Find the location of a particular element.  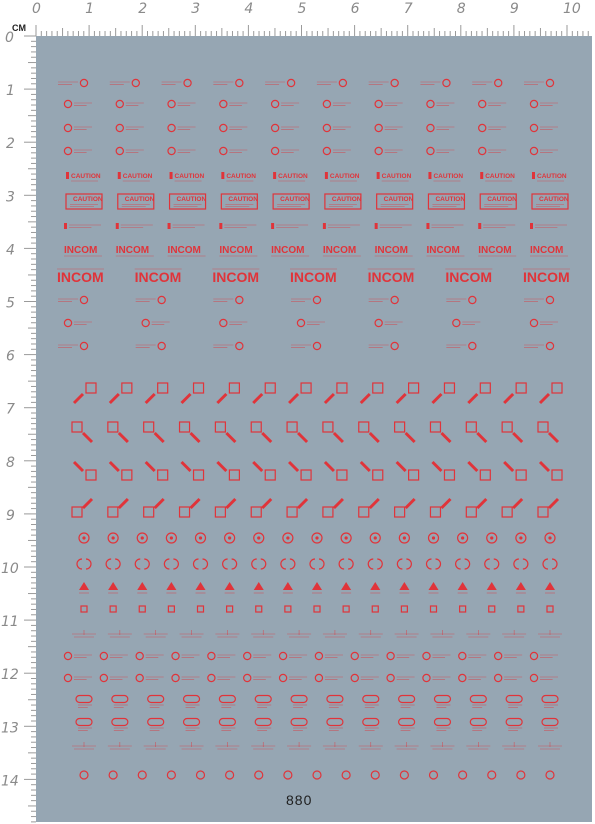

sheet-number: 880 is located at coordinates (299, 800).